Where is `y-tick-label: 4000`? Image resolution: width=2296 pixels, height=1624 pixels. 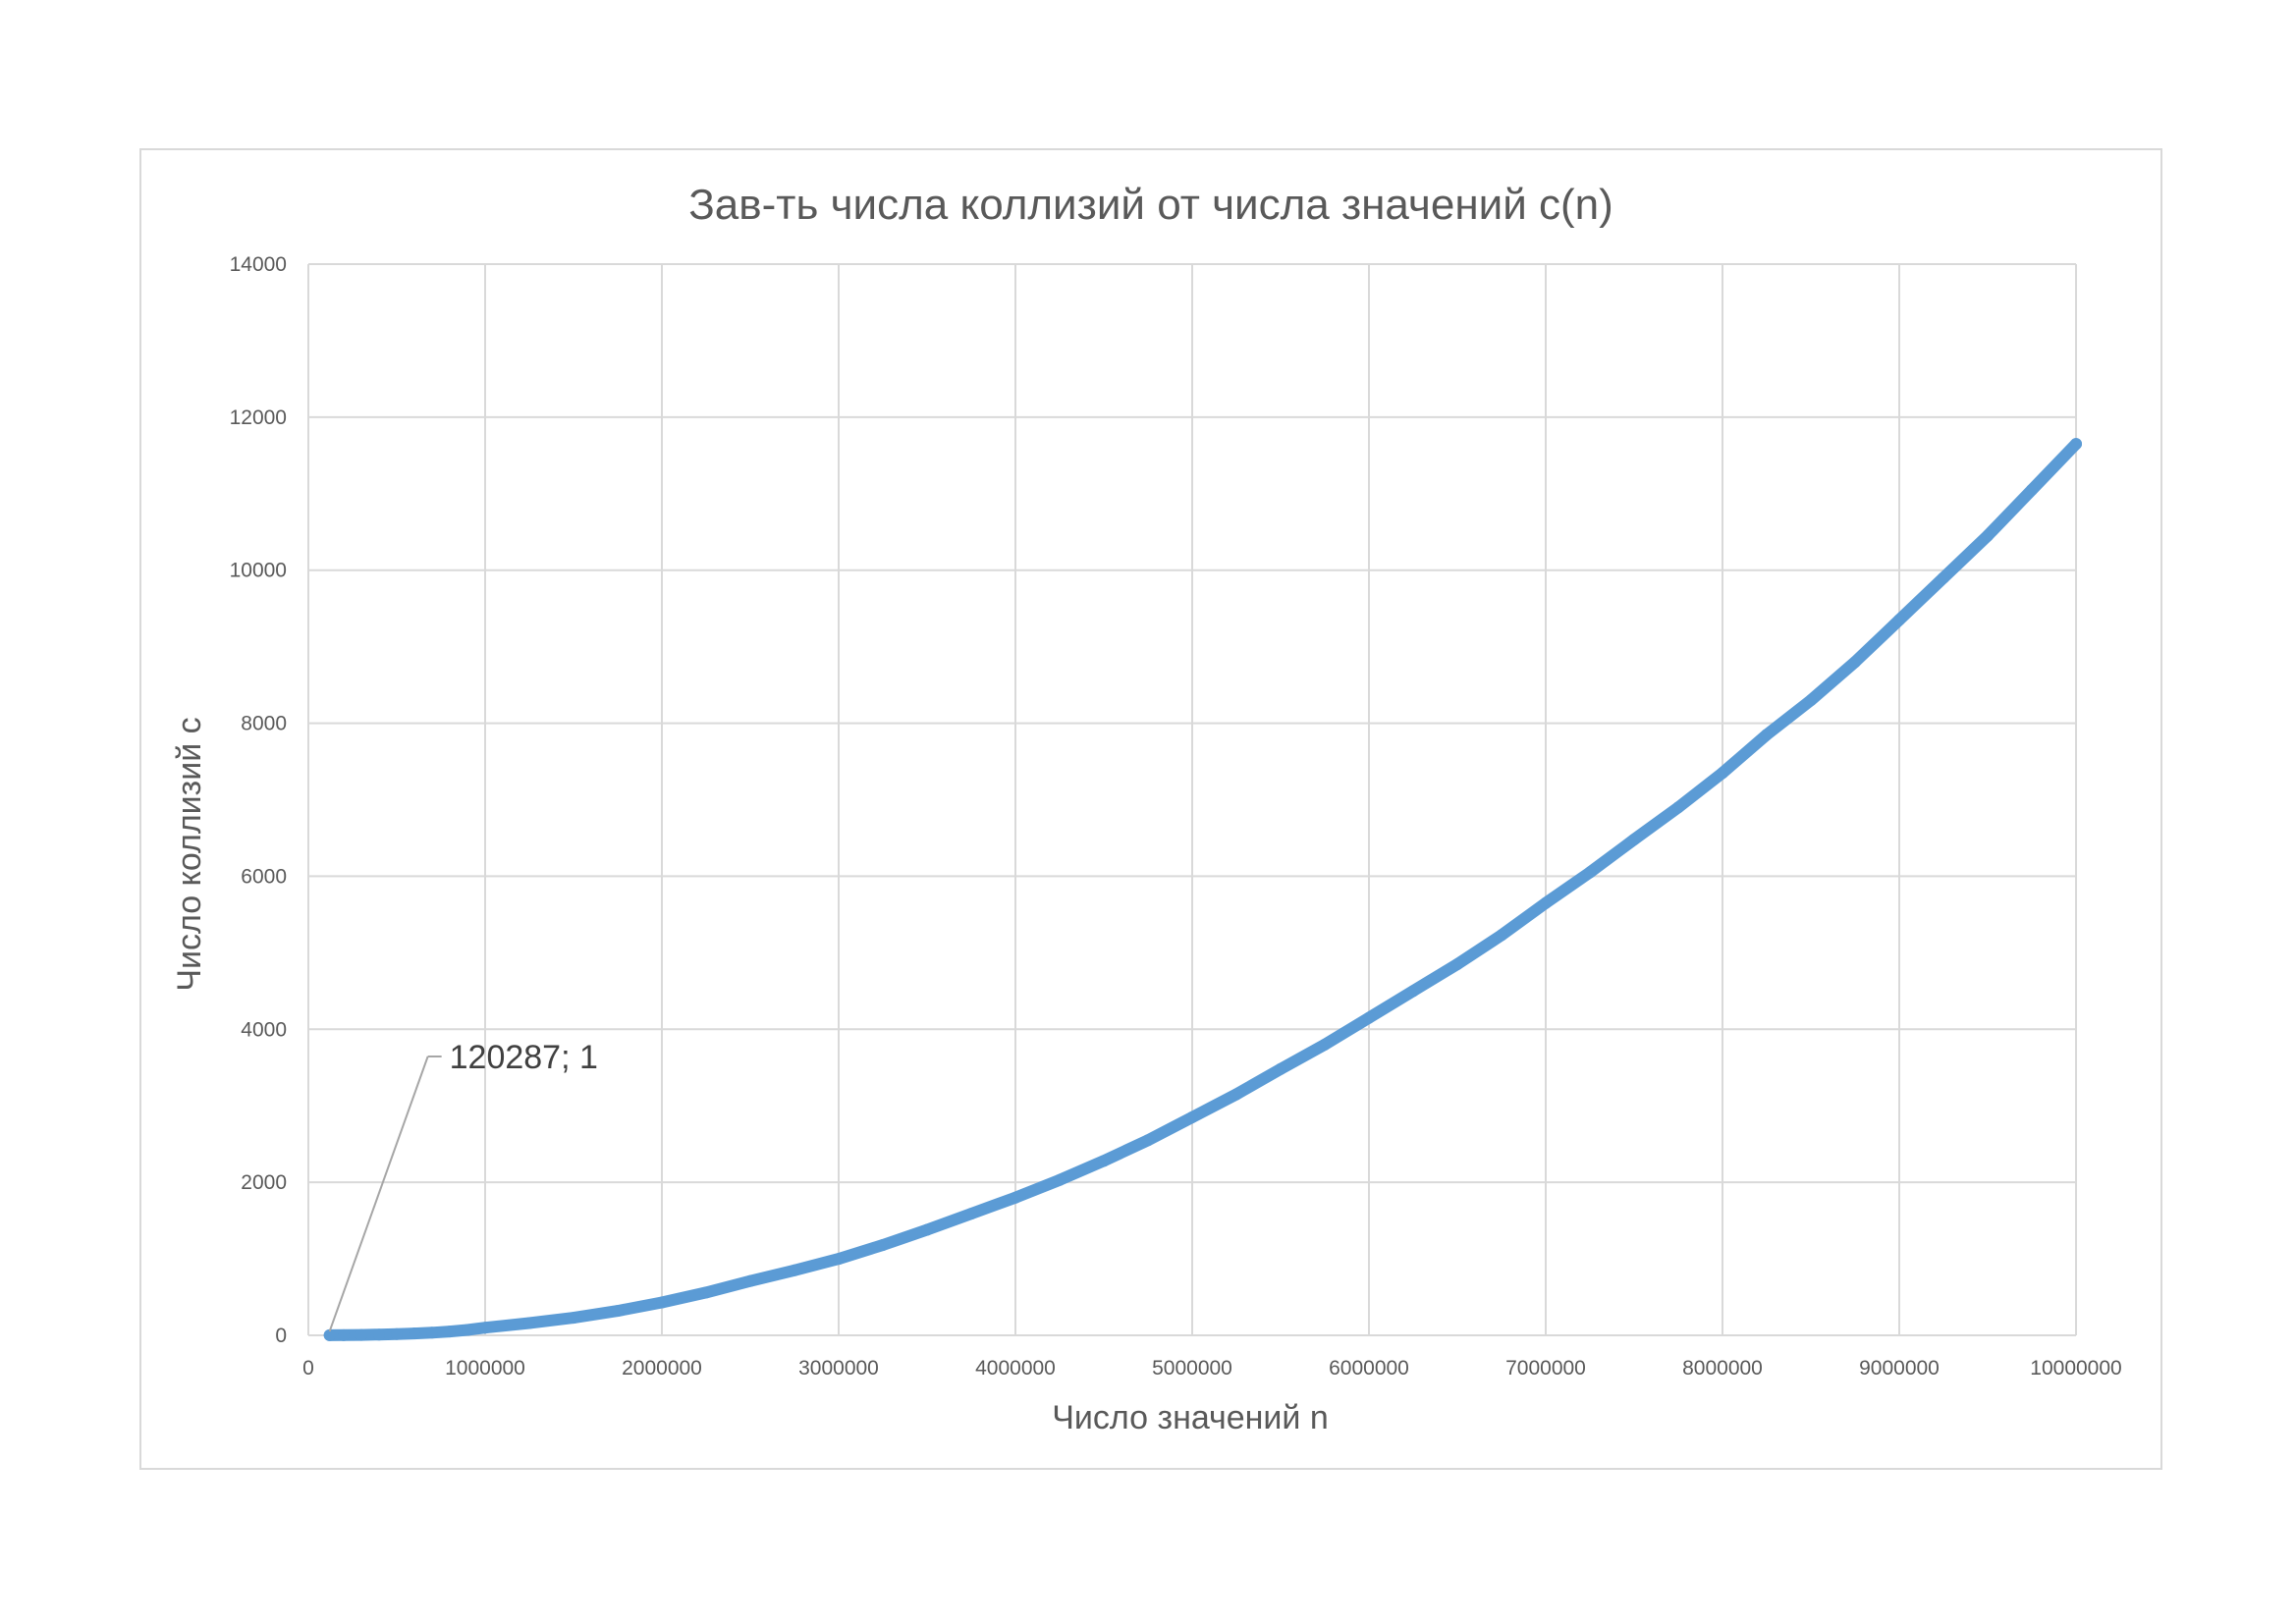
y-tick-label: 4000 is located at coordinates (264, 1029).